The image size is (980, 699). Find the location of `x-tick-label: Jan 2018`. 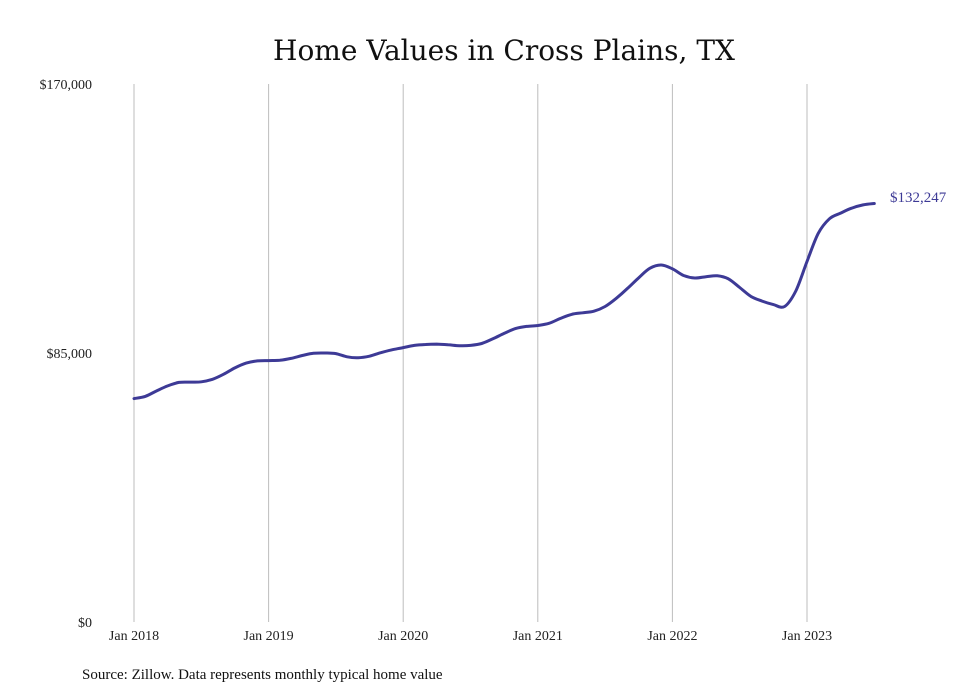

x-tick-label: Jan 2018 is located at coordinates (134, 636).